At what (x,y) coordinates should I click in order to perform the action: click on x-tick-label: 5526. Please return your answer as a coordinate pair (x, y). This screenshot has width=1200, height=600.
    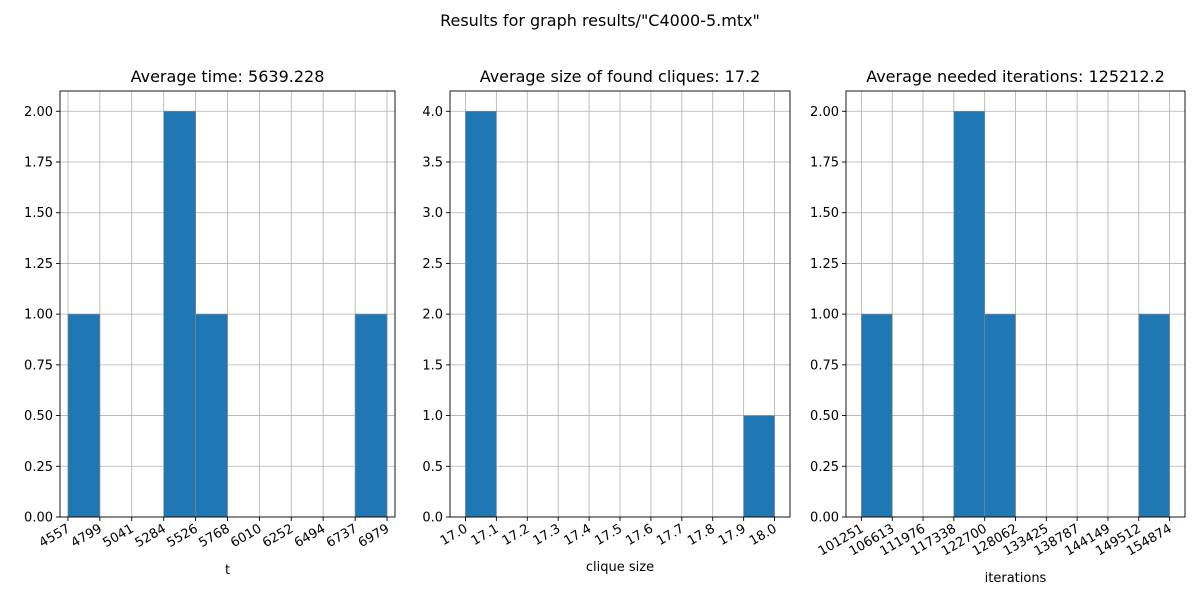
    Looking at the image, I should click on (182, 536).